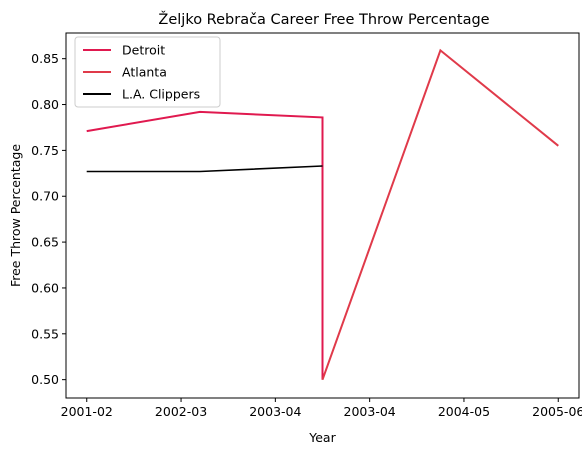 This screenshot has height=456, width=582. I want to click on y-tick-label-0: 0.50, so click(45, 379).